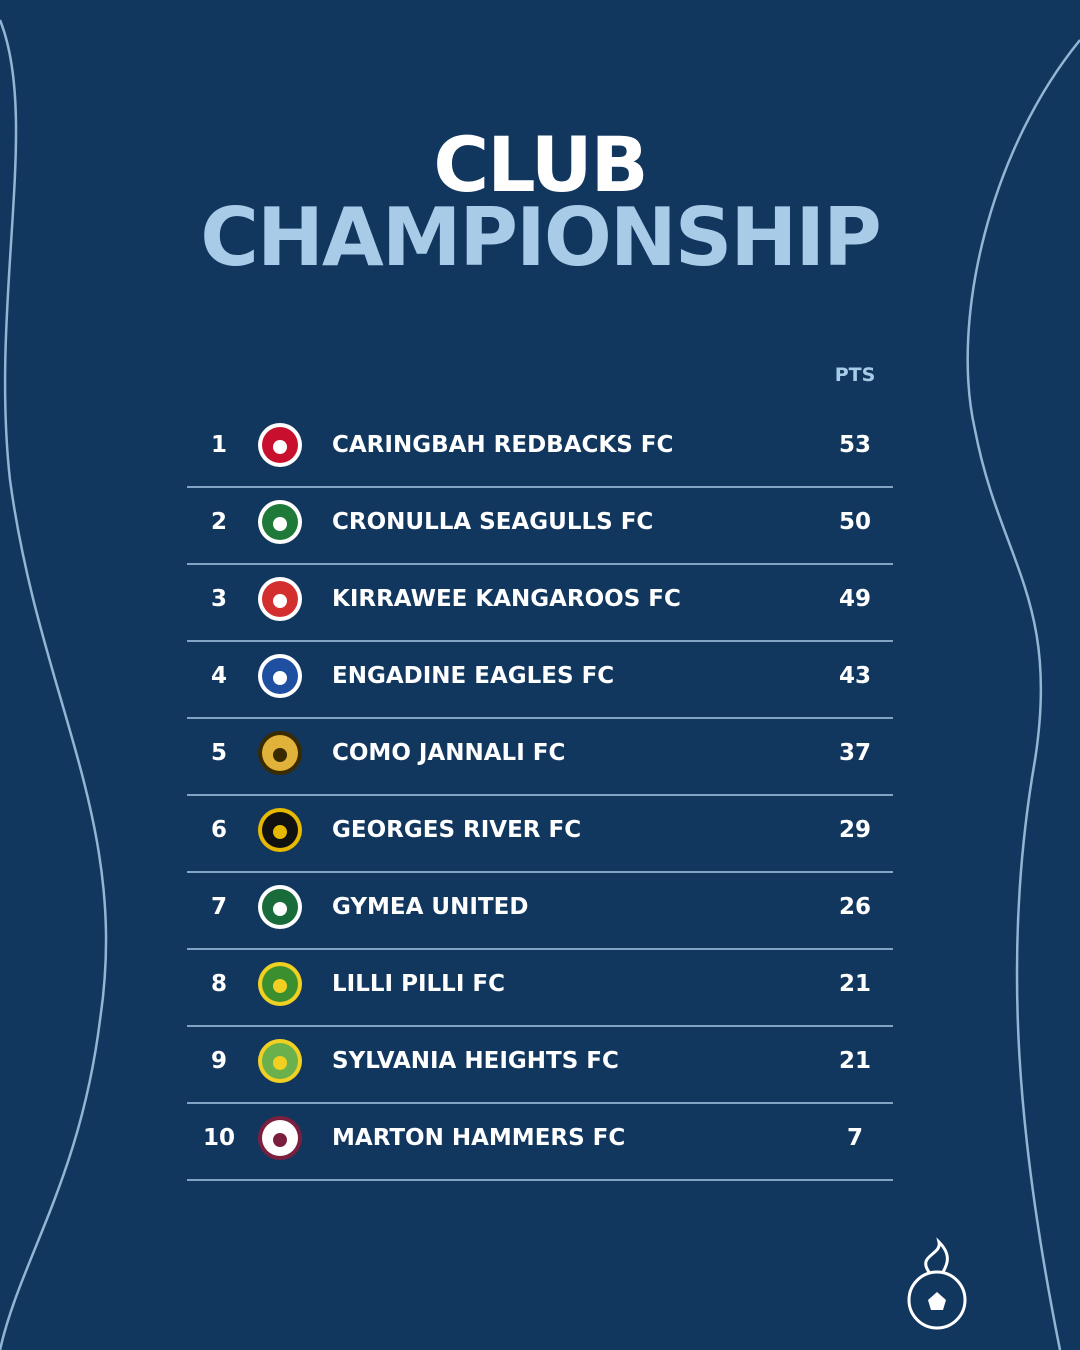 The height and width of the screenshot is (1350, 1080). Describe the element at coordinates (506, 599) in the screenshot. I see `club-name: KIRRAWEE KANGAROOS FC` at that location.